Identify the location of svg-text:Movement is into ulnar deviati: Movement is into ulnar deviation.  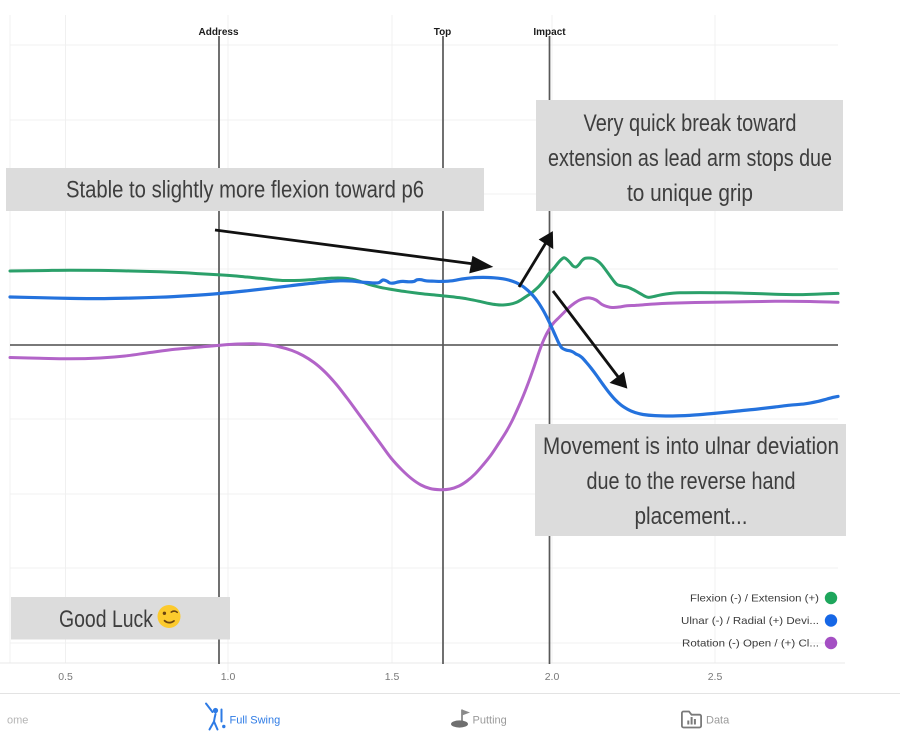
(691, 446).